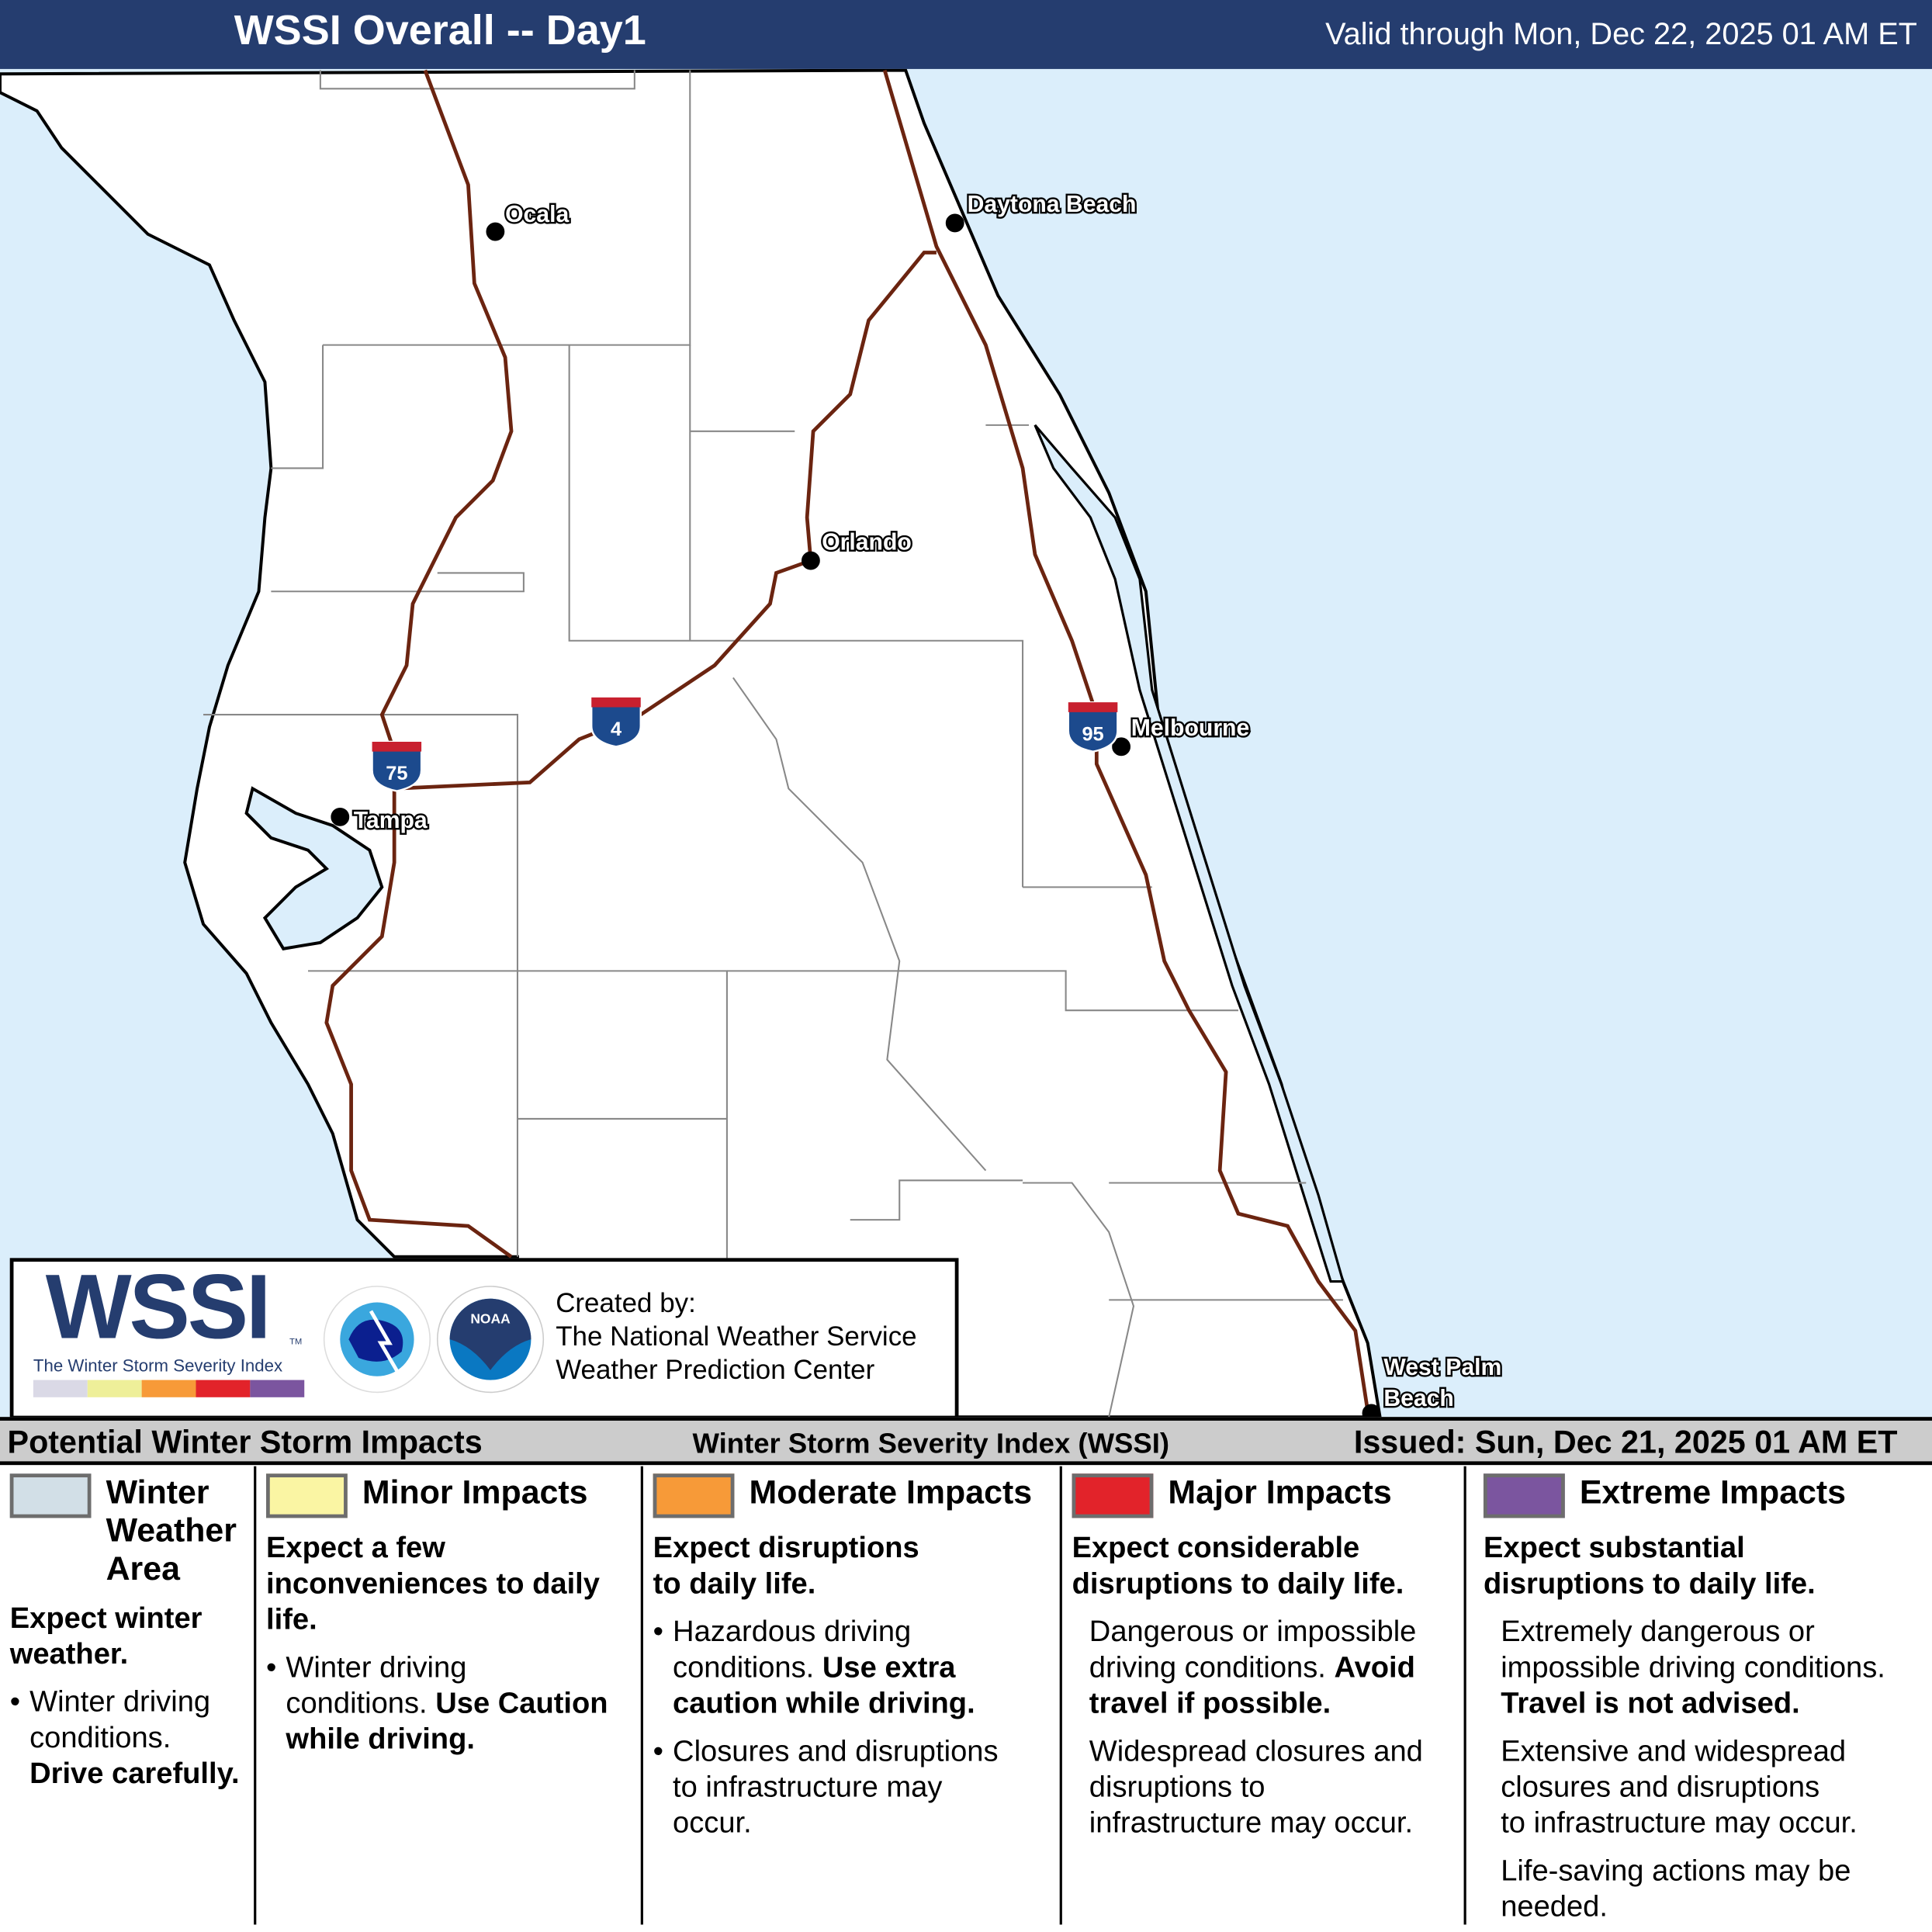 The width and height of the screenshot is (1932, 1932). Describe the element at coordinates (490, 1340) in the screenshot. I see `noaa-logo-icon: NOAA` at that location.